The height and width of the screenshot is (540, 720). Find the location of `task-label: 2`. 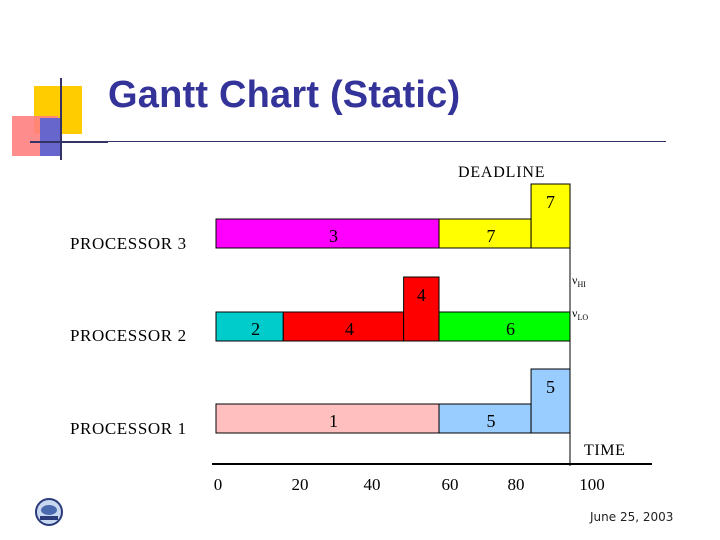

task-label: 2 is located at coordinates (255, 329).